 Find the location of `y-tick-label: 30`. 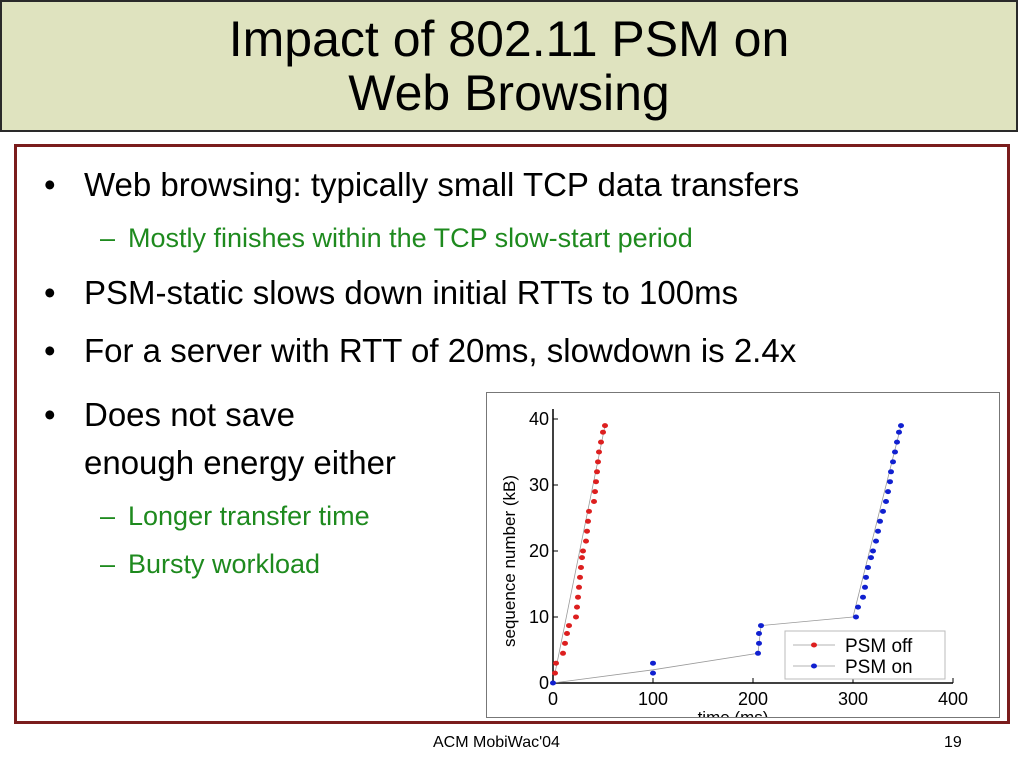

y-tick-label: 30 is located at coordinates (539, 485).